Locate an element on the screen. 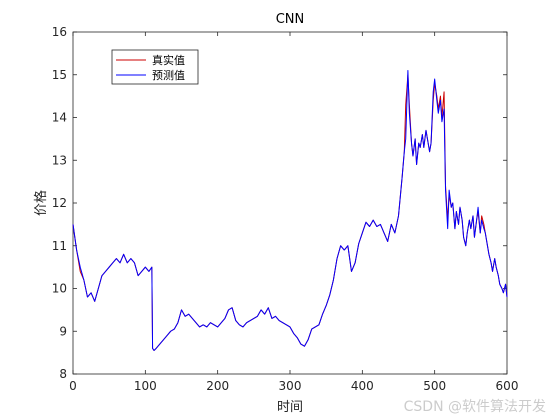 The height and width of the screenshot is (420, 560). y-tick-label: 14 is located at coordinates (59, 118).